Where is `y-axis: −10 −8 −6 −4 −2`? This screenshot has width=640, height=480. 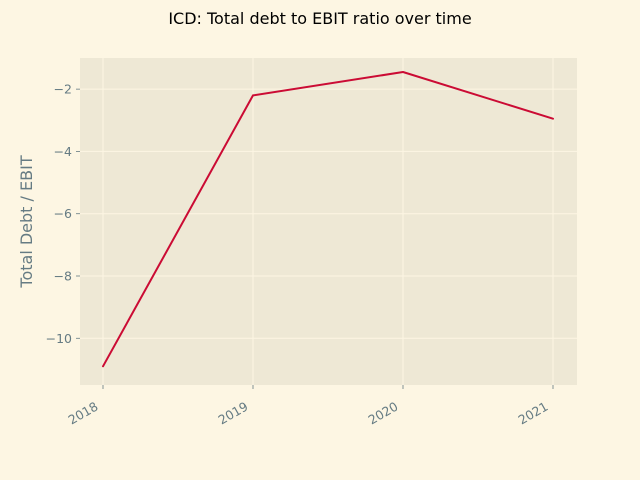
y-axis: −10 −8 −6 −4 −2 is located at coordinates (63, 214).